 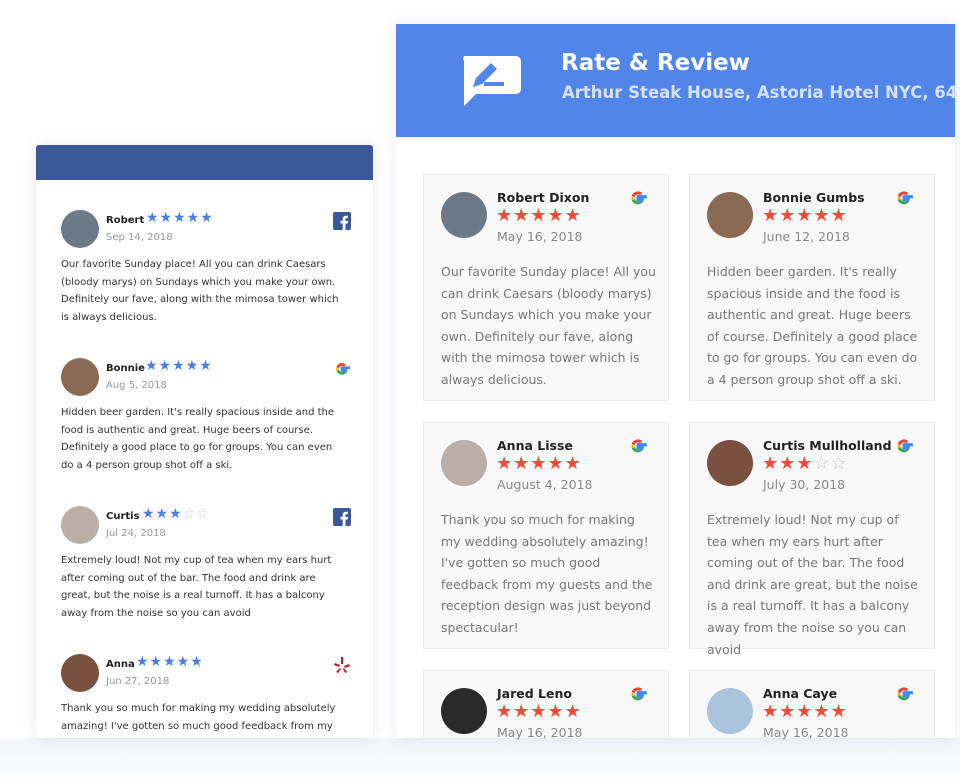 What do you see at coordinates (120, 664) in the screenshot?
I see `reviewer-name: Anna` at bounding box center [120, 664].